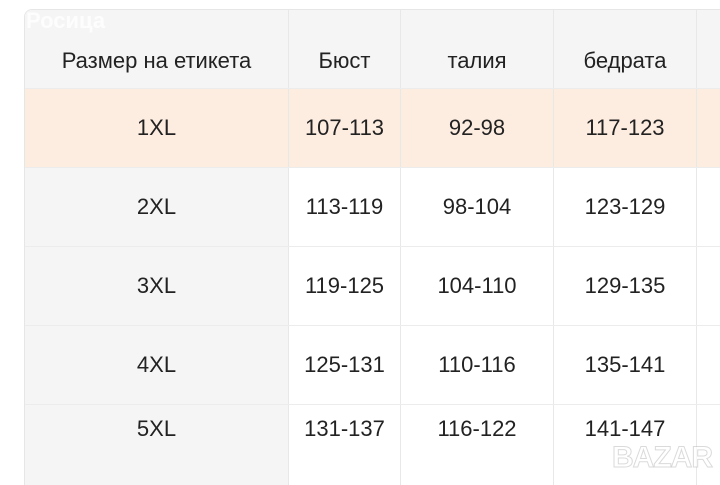  What do you see at coordinates (157, 286) in the screenshot?
I see `table-cell: 3XL` at bounding box center [157, 286].